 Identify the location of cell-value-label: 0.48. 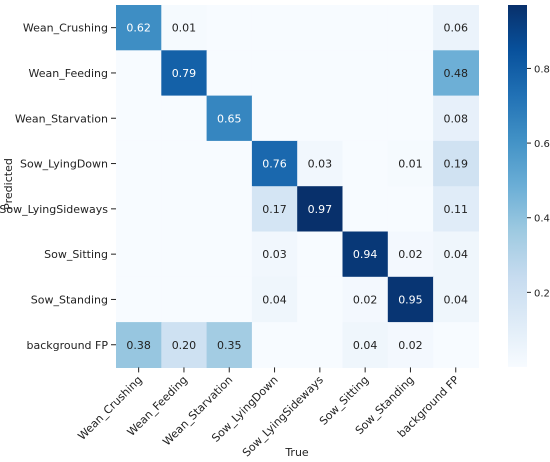
(456, 73).